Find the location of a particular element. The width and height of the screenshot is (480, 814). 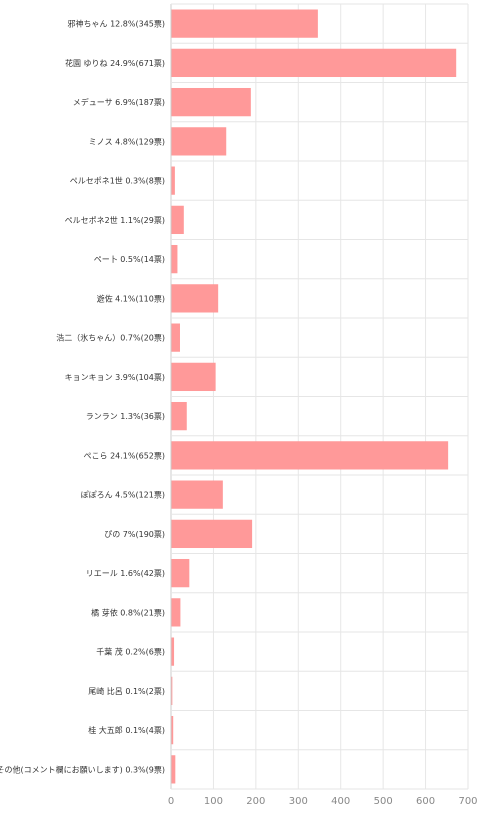

x-tick-label: 400 is located at coordinates (340, 801).